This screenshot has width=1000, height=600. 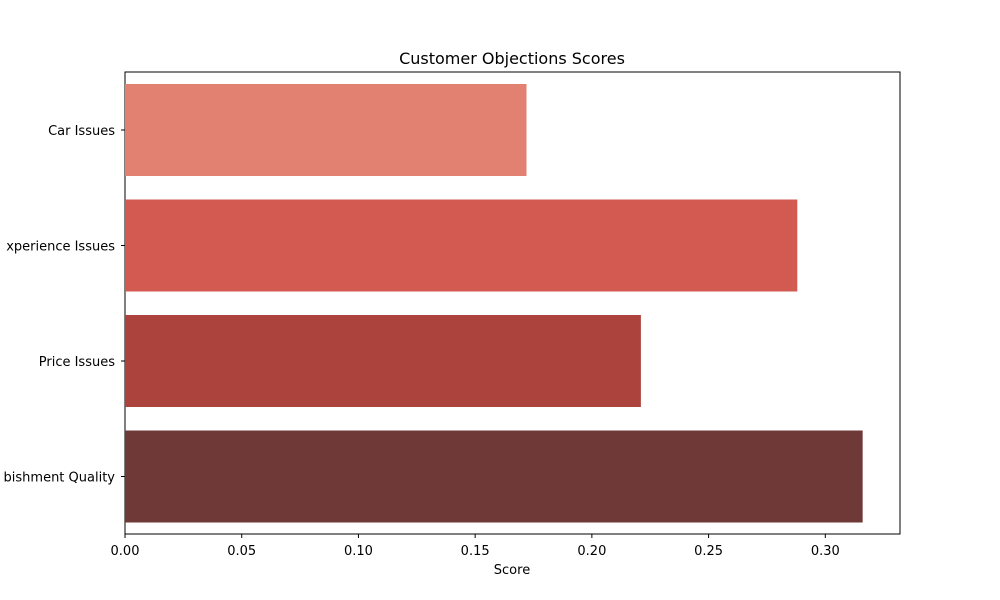 I want to click on x-tick-label: 0.05, so click(x=241, y=551).